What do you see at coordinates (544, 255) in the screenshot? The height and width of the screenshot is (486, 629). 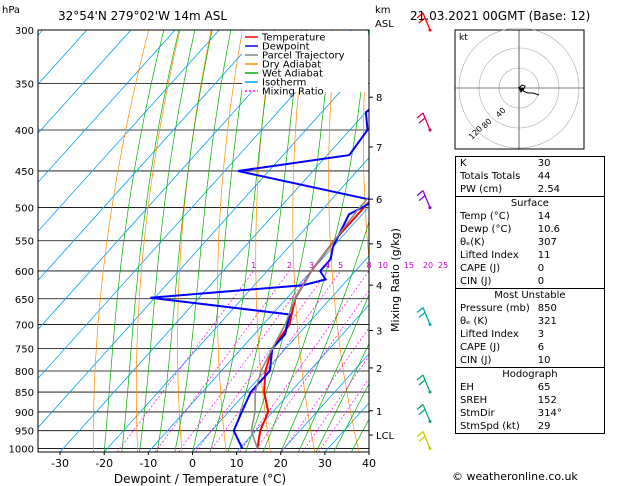 I see `surface-row-value: 11` at bounding box center [544, 255].